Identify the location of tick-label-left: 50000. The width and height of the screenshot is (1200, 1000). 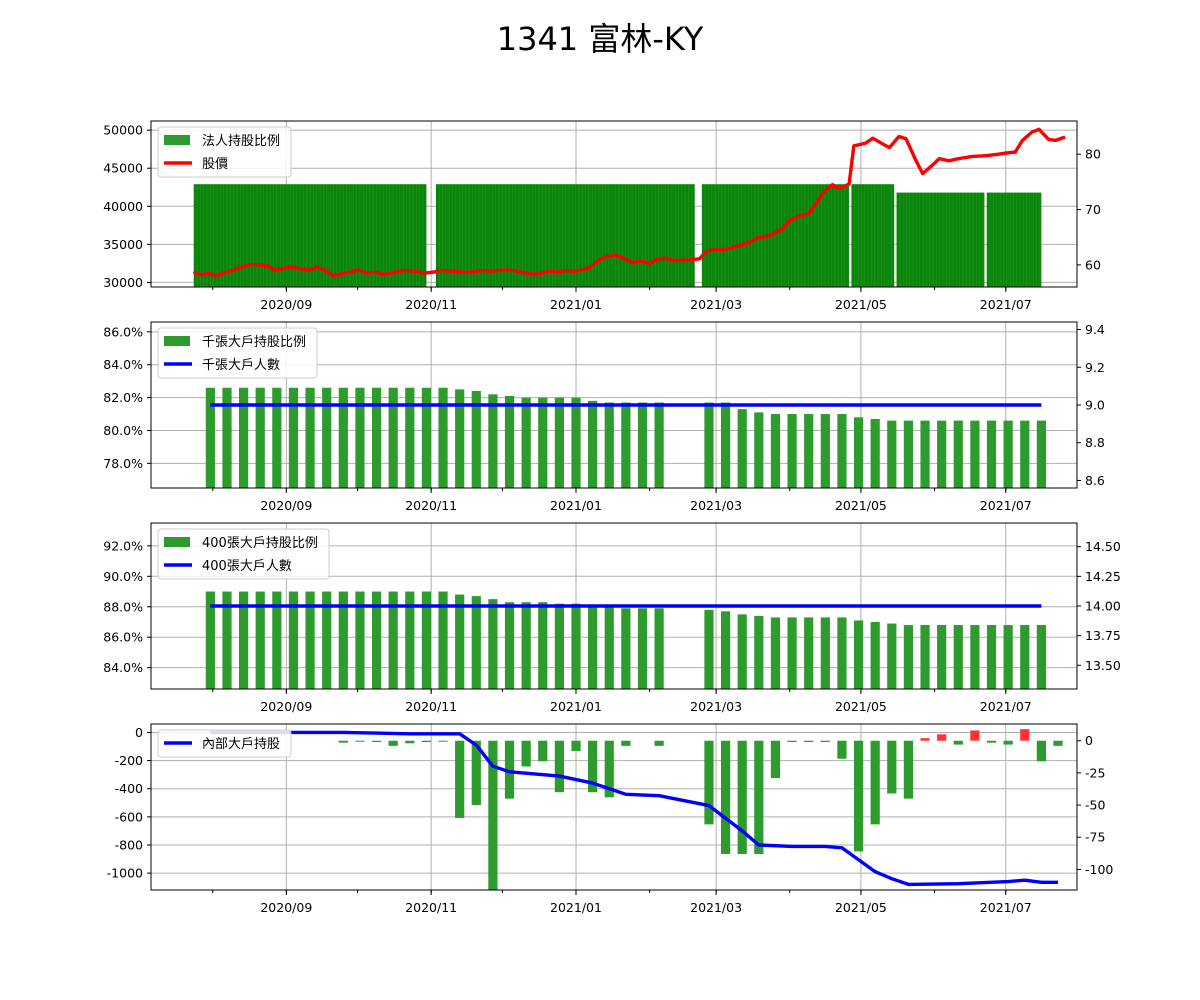
(123, 130).